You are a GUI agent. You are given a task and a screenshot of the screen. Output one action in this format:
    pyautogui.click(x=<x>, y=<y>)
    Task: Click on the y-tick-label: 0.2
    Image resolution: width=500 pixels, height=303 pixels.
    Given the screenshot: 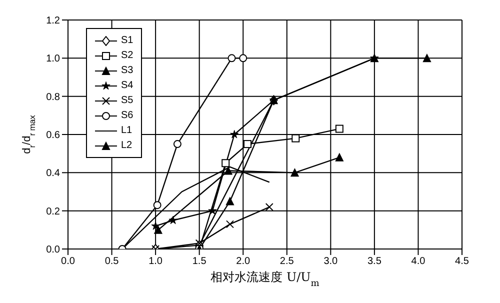 What is the action you would take?
    pyautogui.click(x=53, y=212)
    